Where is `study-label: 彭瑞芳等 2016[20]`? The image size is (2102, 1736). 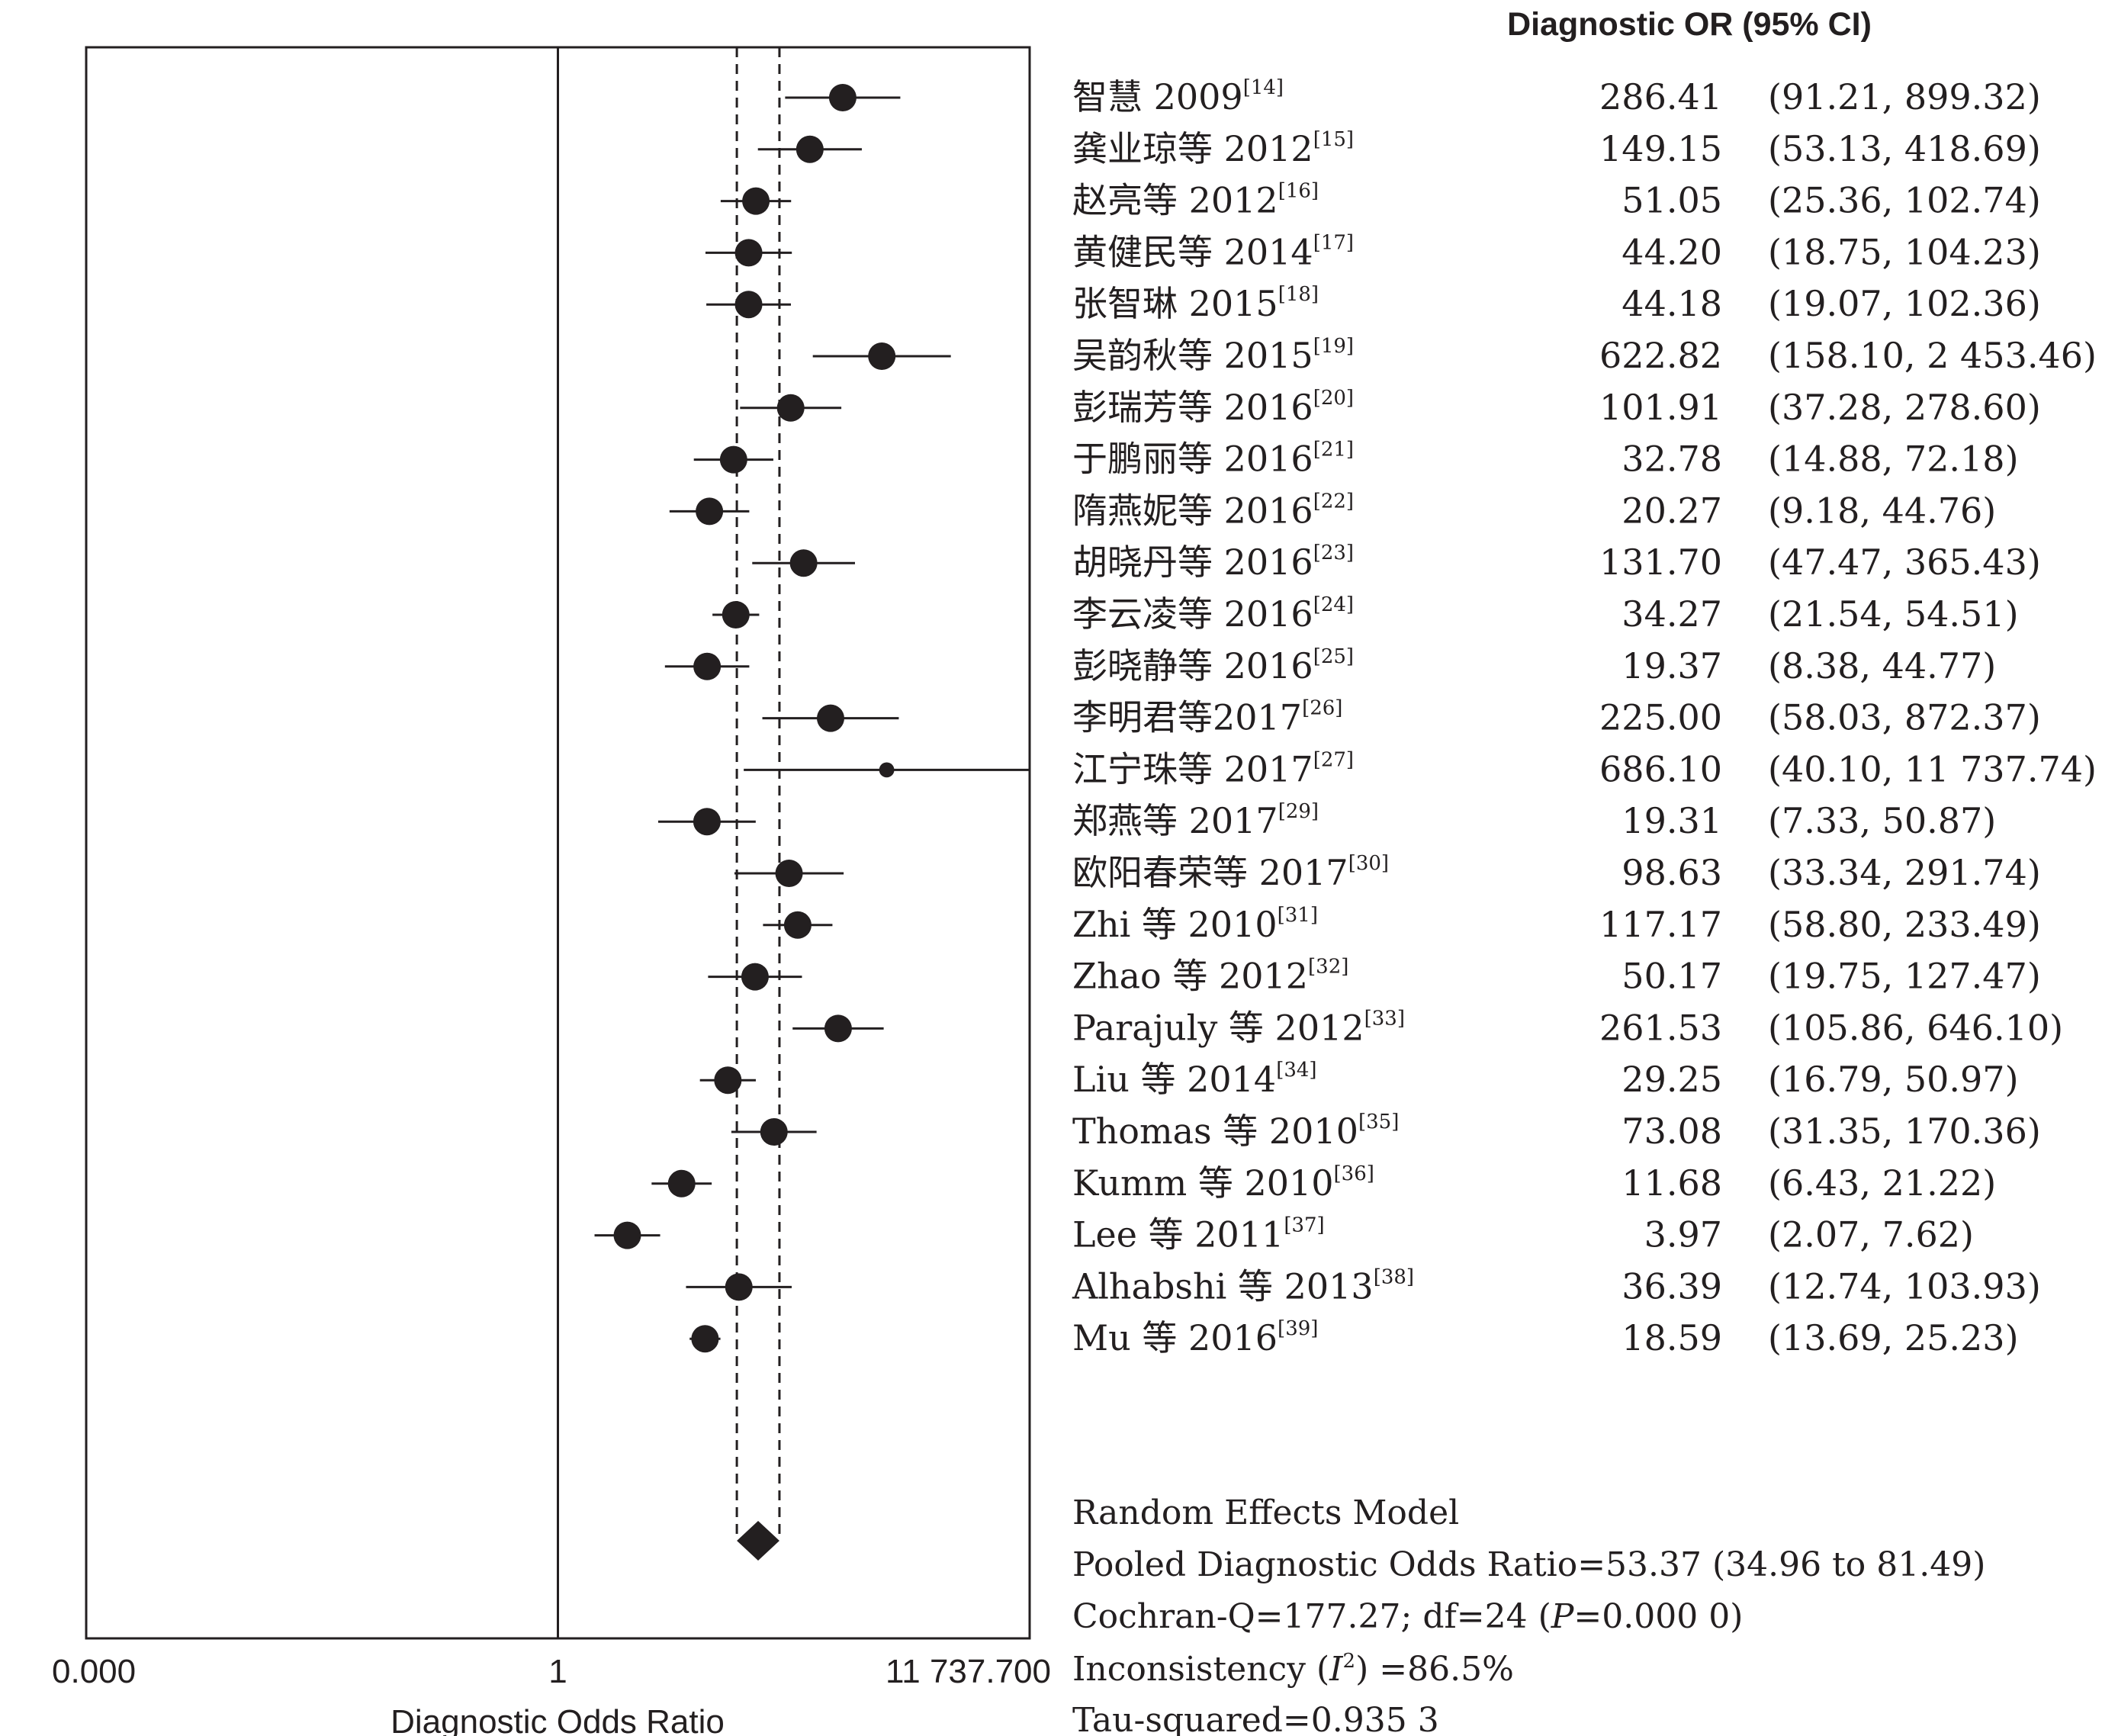
study-label: 彭瑞芳等 2016[20] is located at coordinates (1213, 408).